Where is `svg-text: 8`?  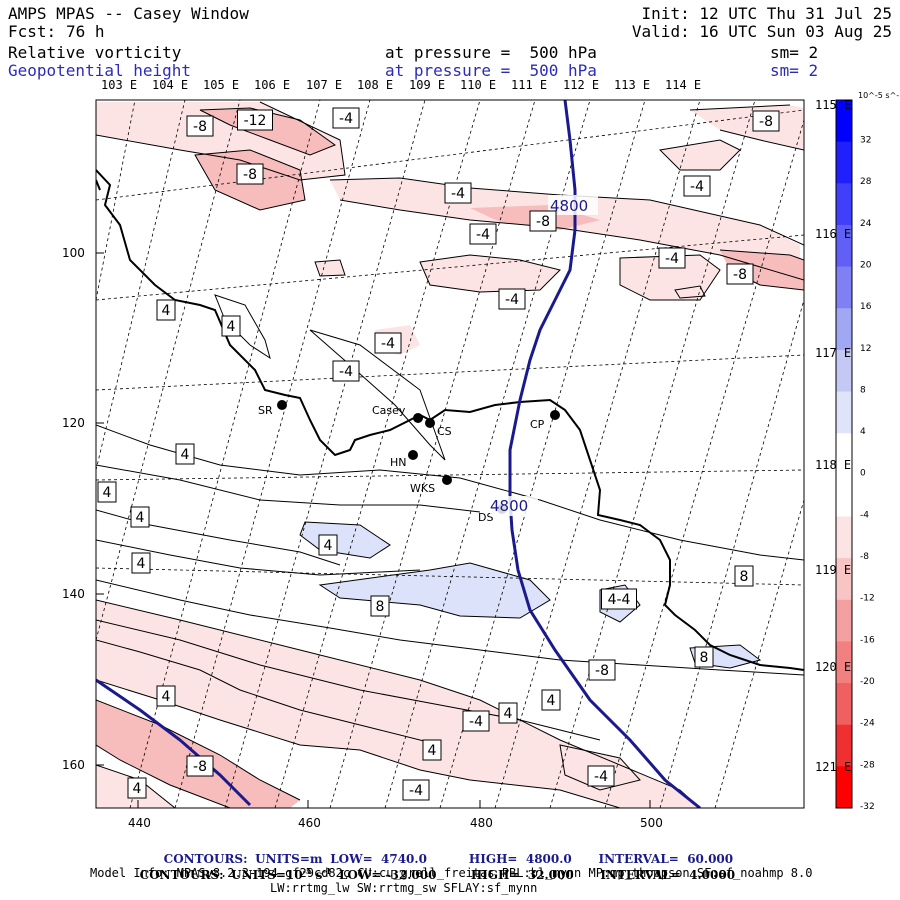 svg-text: 8 is located at coordinates (380, 607).